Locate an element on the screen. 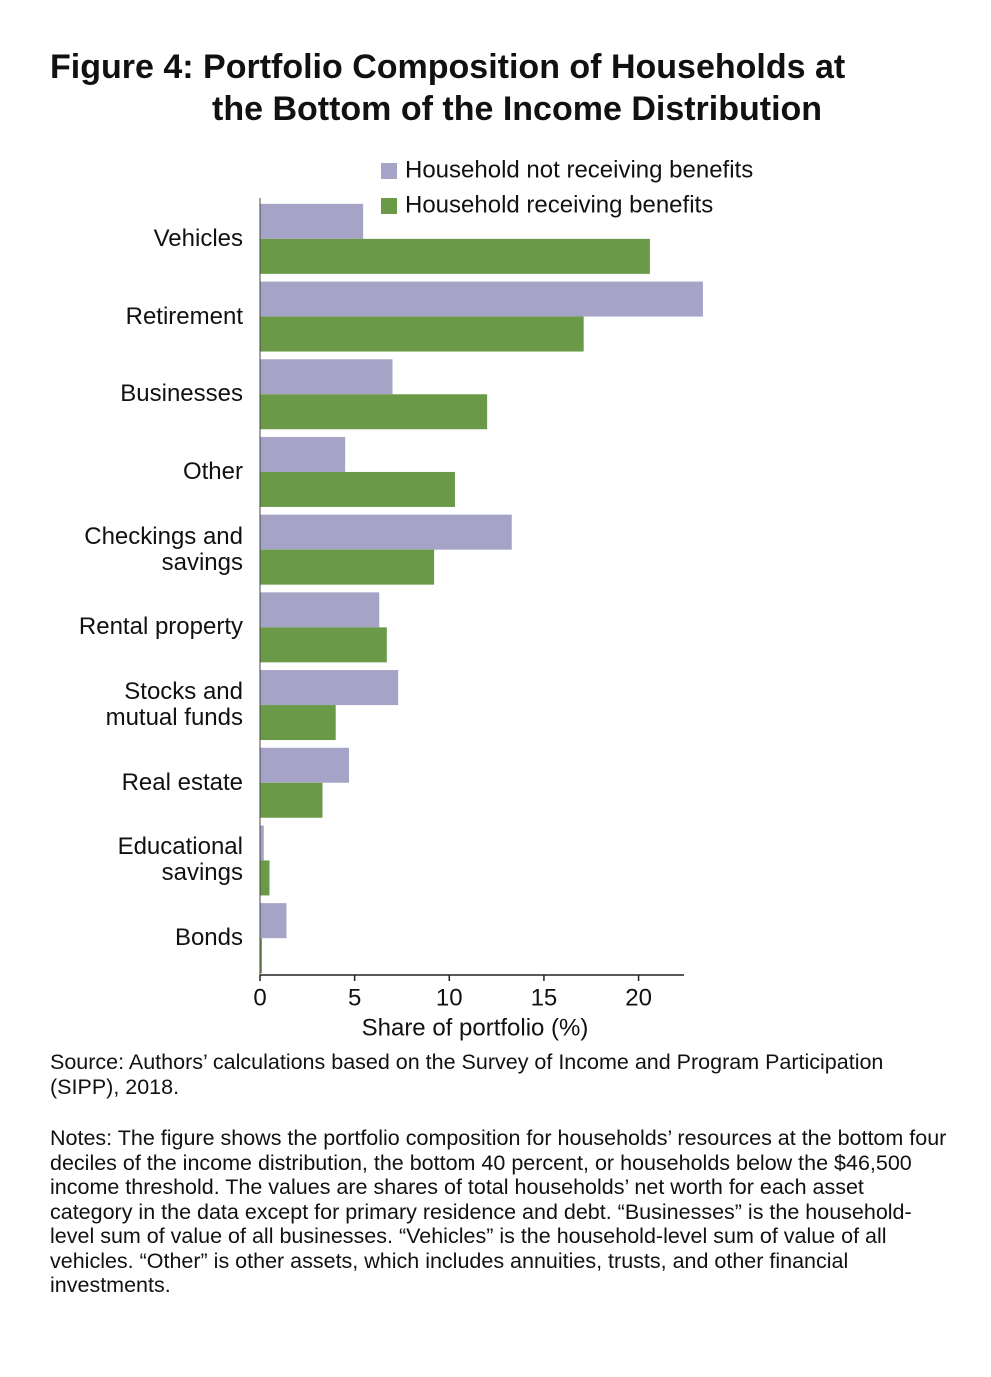 The width and height of the screenshot is (991, 1377). x-tick-label: 10 is located at coordinates (449, 997).